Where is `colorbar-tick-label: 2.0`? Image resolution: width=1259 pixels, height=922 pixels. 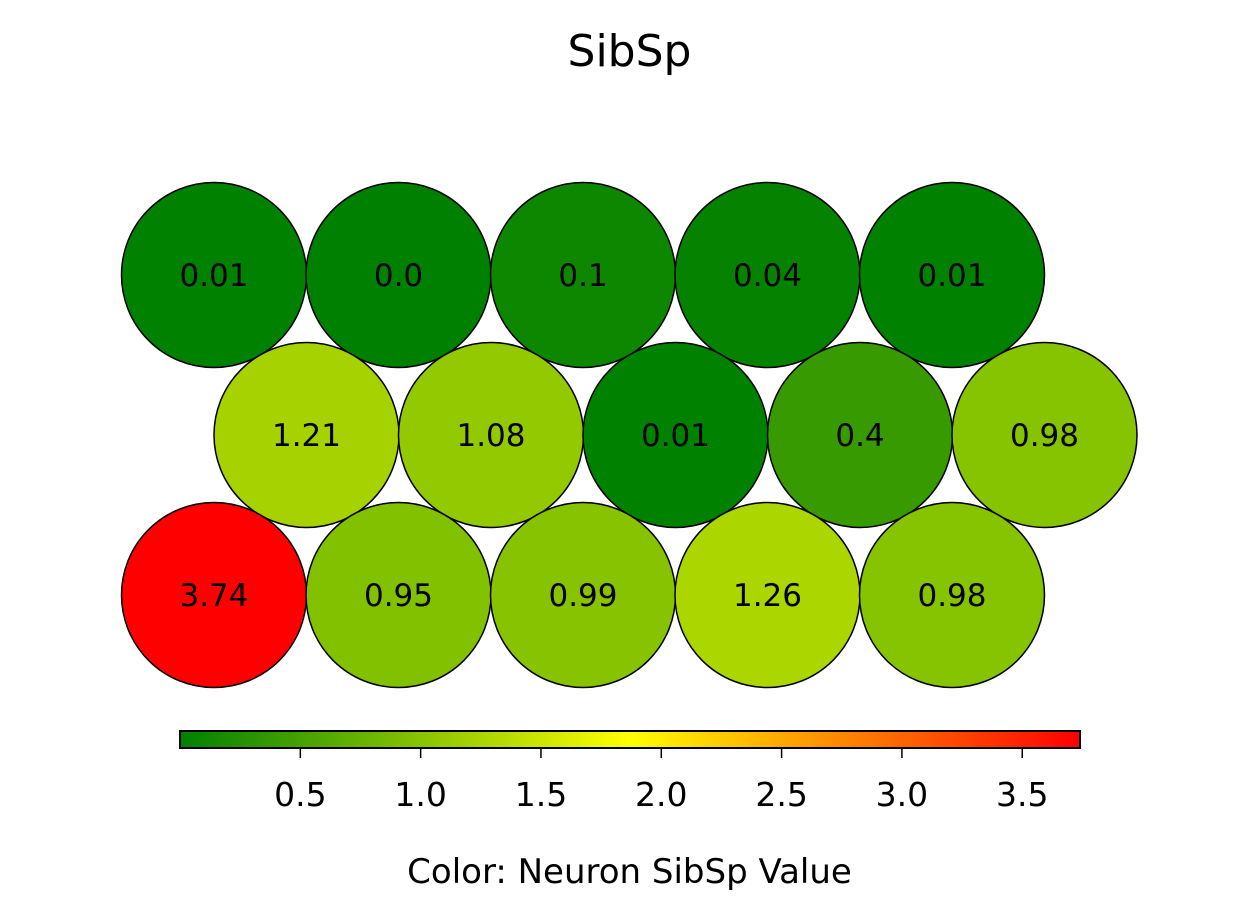
colorbar-tick-label: 2.0 is located at coordinates (661, 794).